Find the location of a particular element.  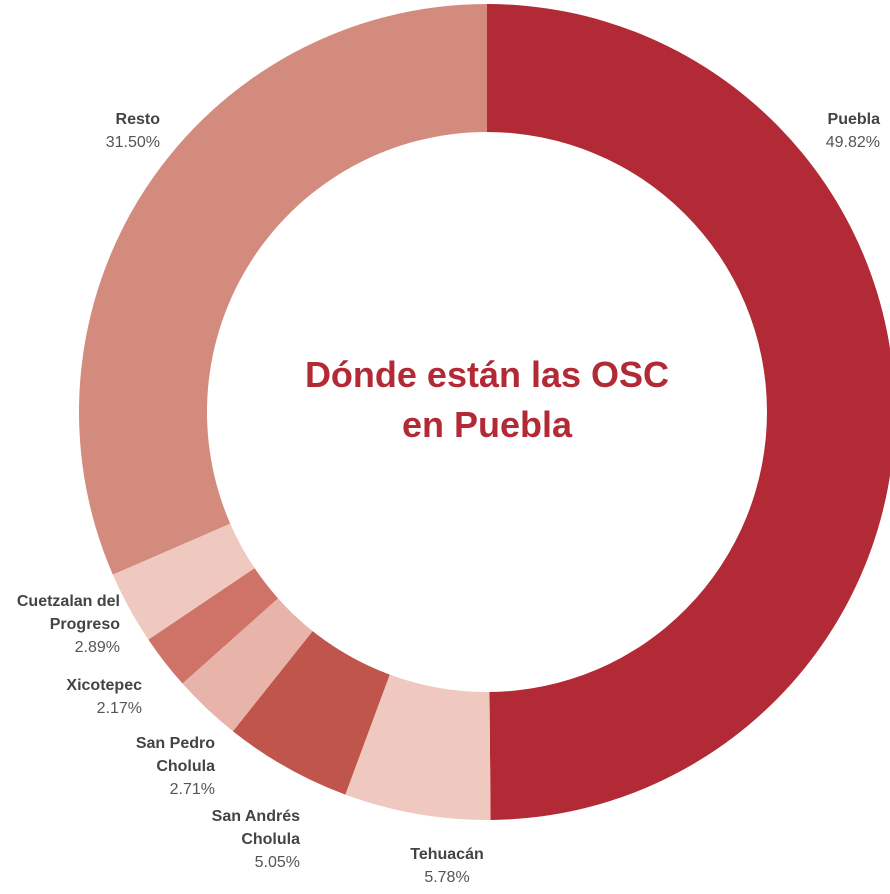

category-name: San Andrés Cholula is located at coordinates (255, 828).